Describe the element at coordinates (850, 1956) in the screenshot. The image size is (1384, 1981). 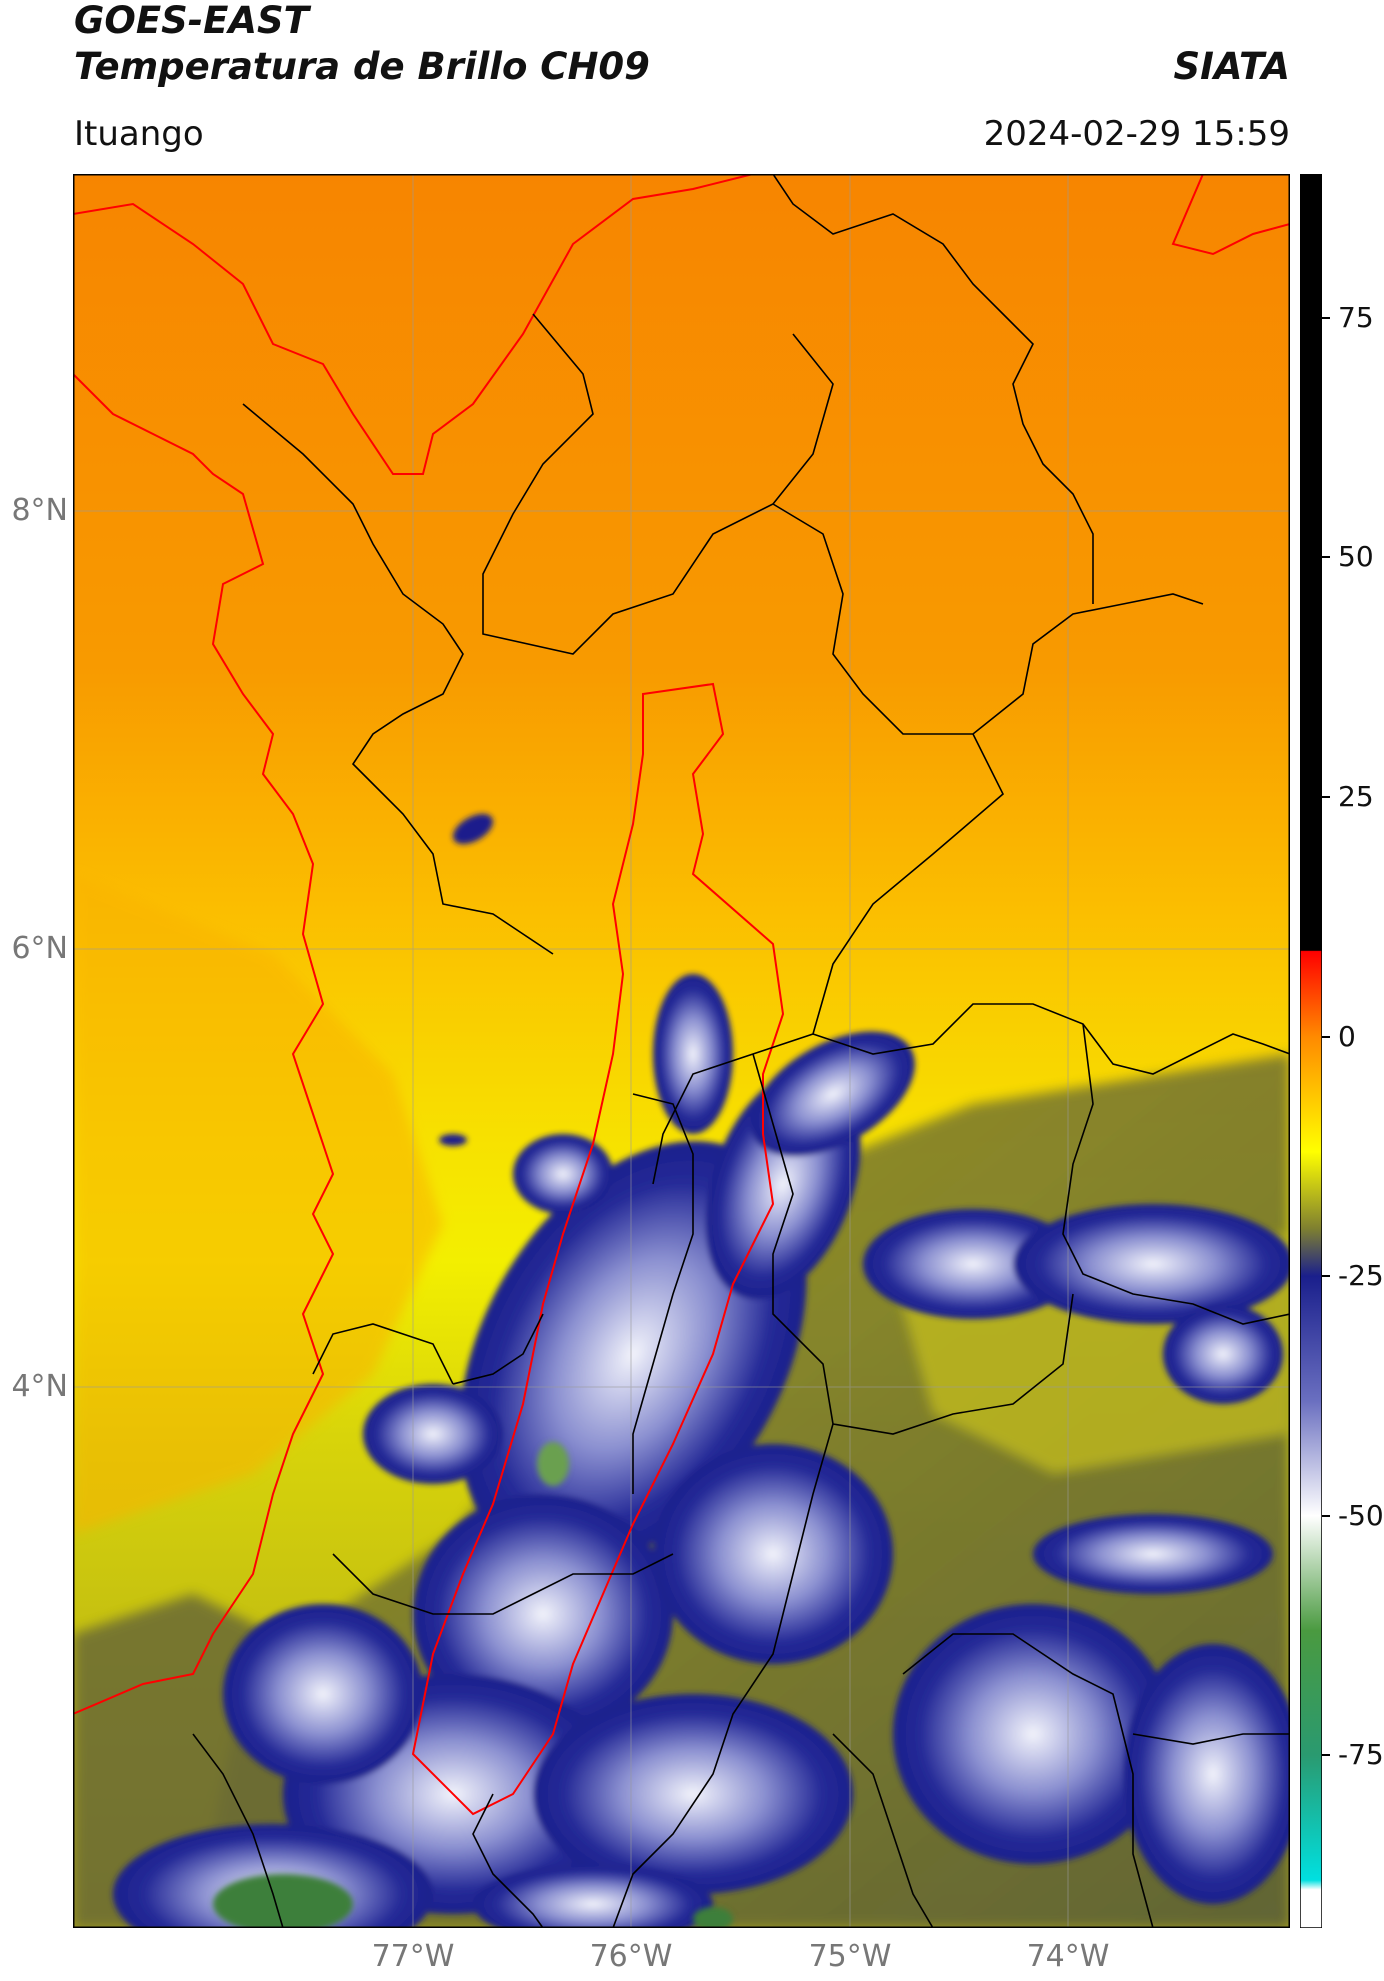
I see `lon-label-75w: 75°W` at that location.